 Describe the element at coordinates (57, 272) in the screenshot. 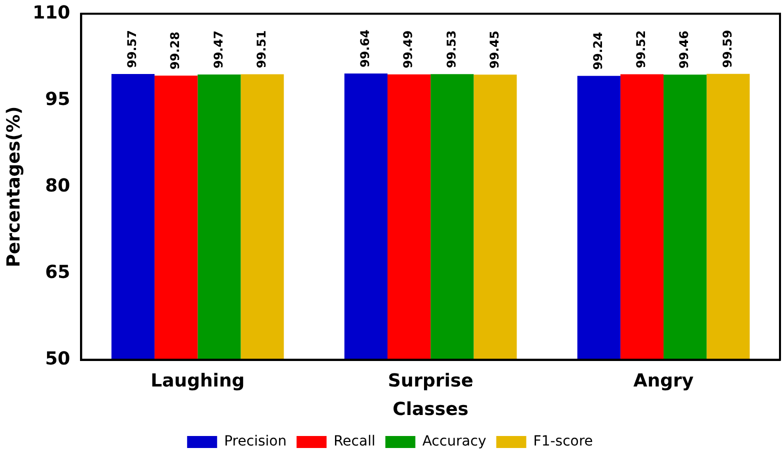

I see `y-tick-label: 65` at that location.